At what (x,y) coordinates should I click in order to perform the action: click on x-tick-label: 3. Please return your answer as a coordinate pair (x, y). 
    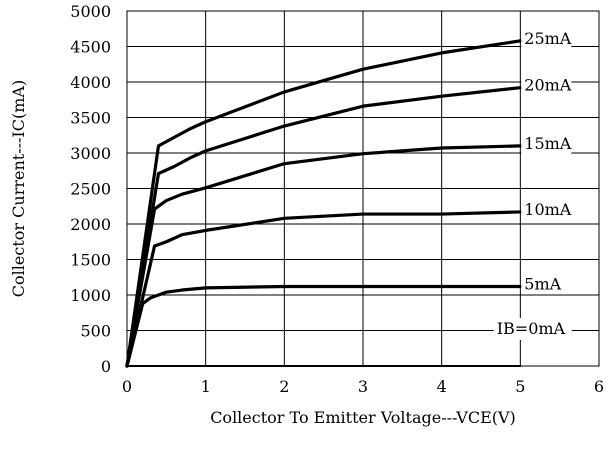
    Looking at the image, I should click on (363, 386).